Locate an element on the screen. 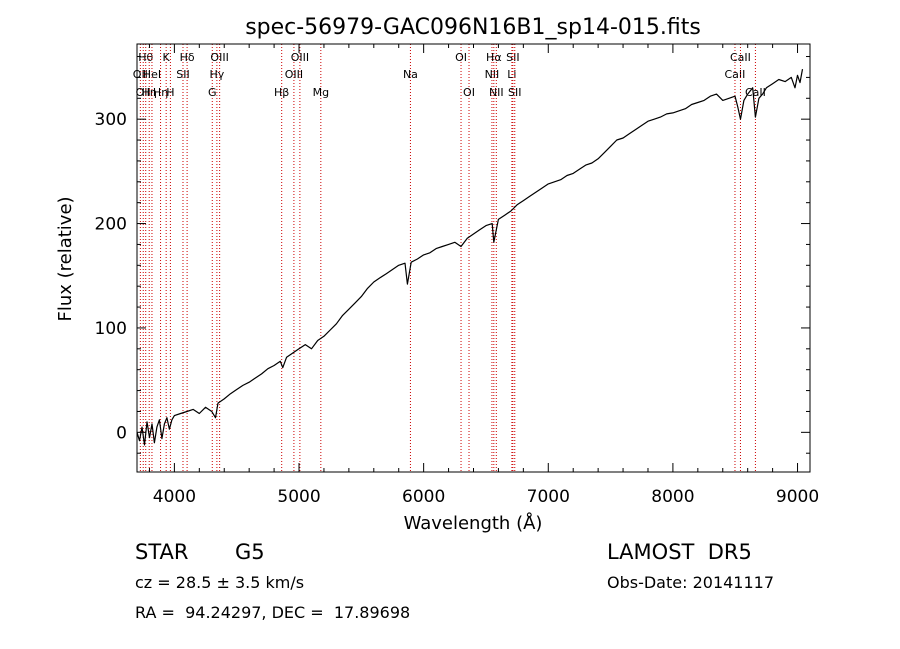 This screenshot has width=900, height=649. y-tick-label: 100 is located at coordinates (111, 329).